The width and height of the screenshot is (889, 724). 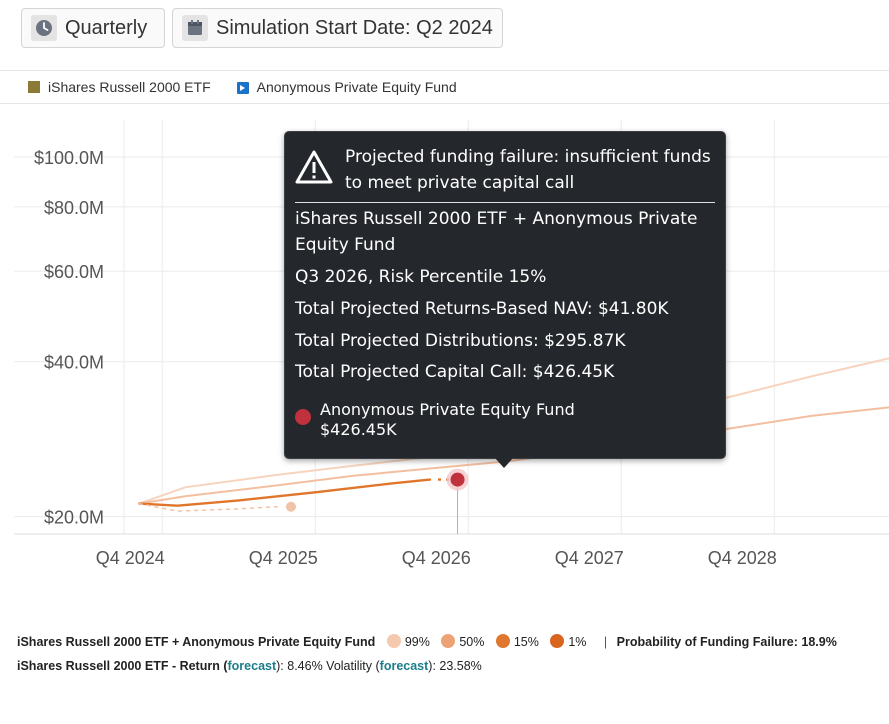 What do you see at coordinates (472, 642) in the screenshot?
I see `percentile-50-label: 50%` at bounding box center [472, 642].